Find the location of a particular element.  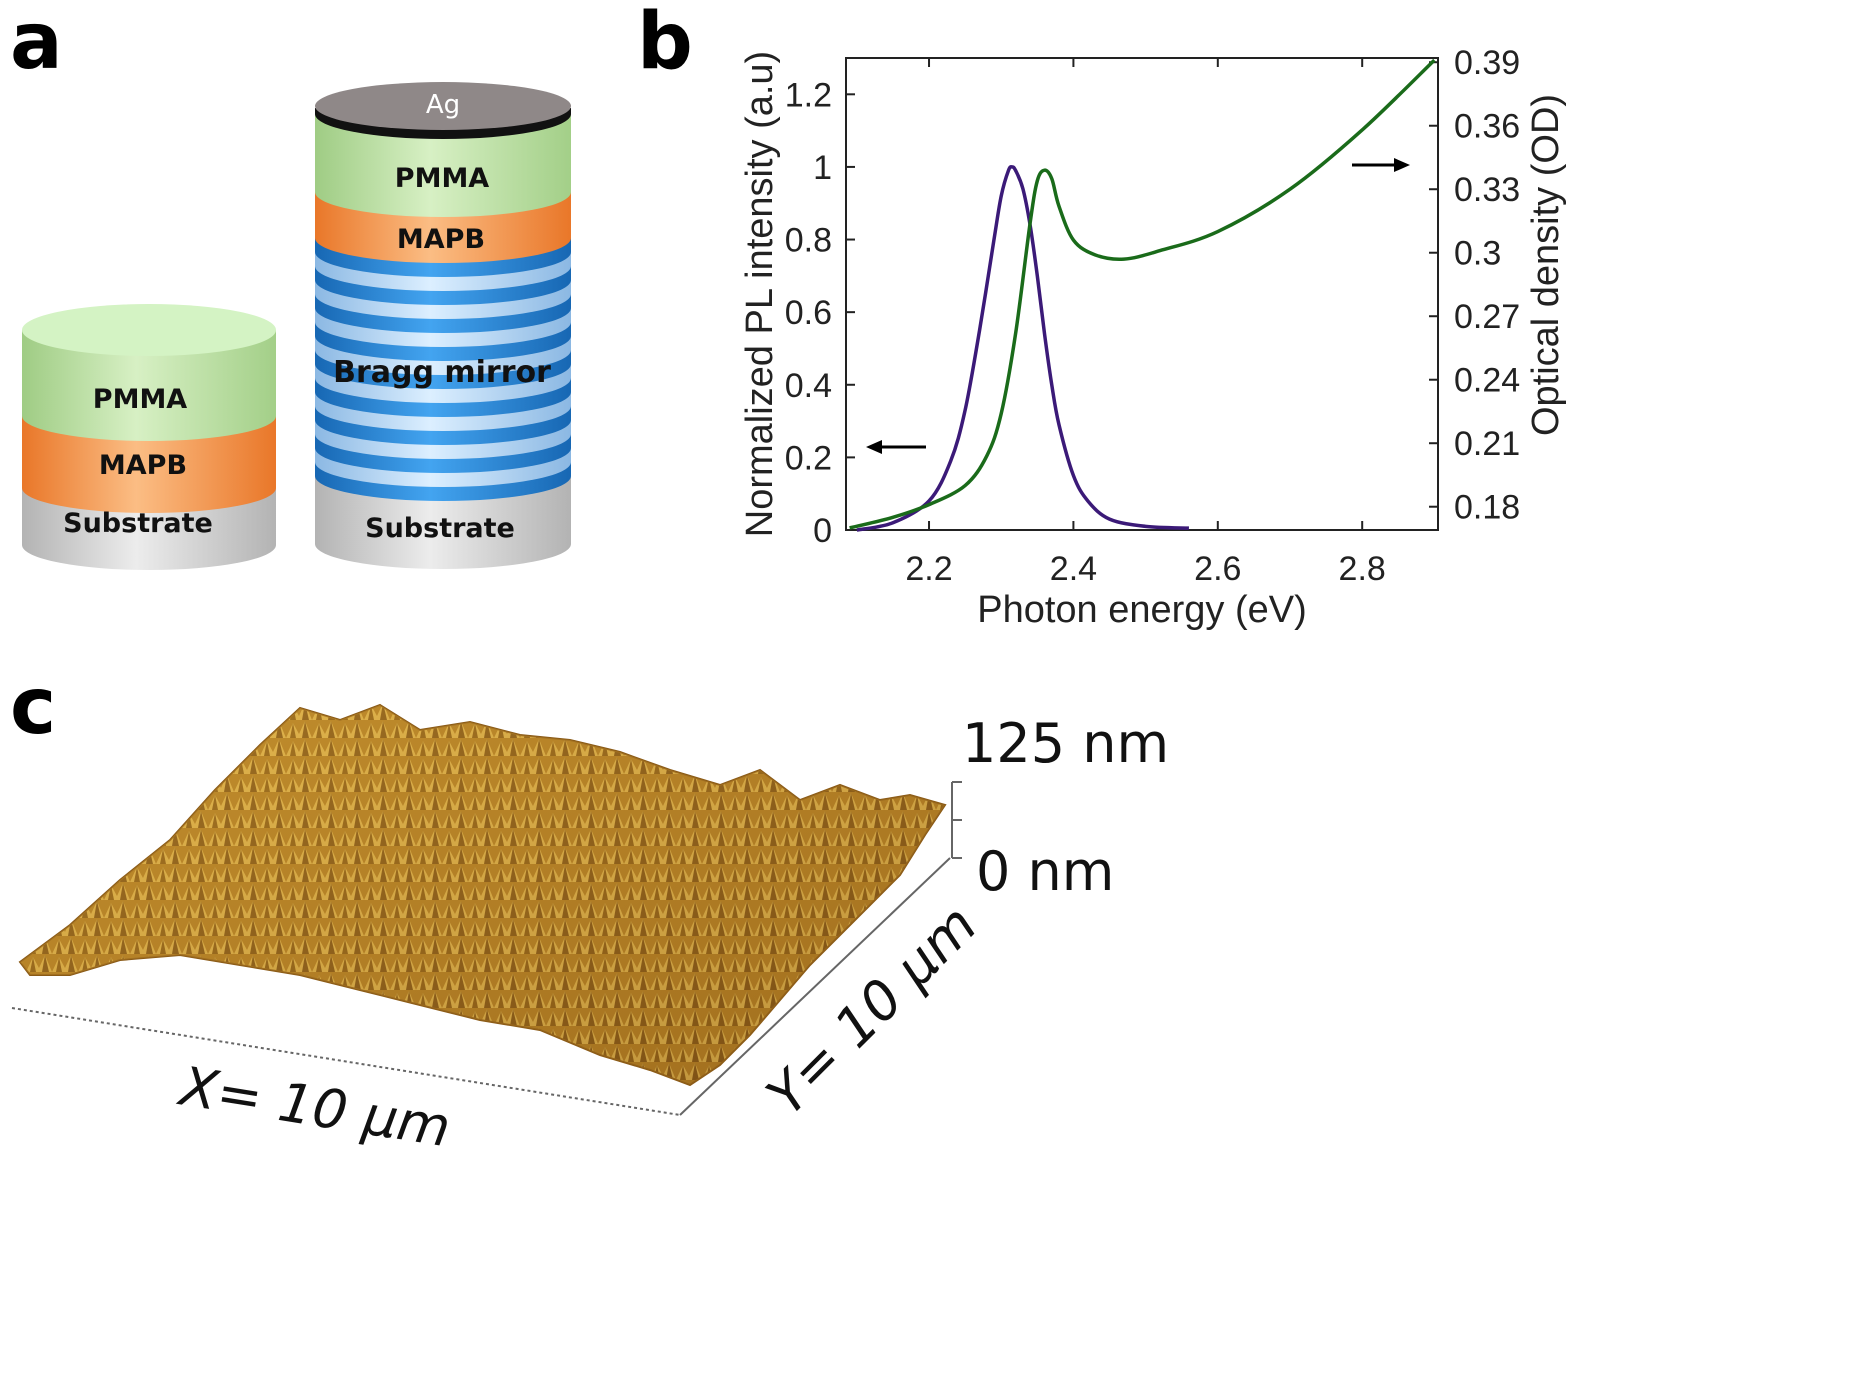

y-tick-label: 0.2 is located at coordinates (808, 458).